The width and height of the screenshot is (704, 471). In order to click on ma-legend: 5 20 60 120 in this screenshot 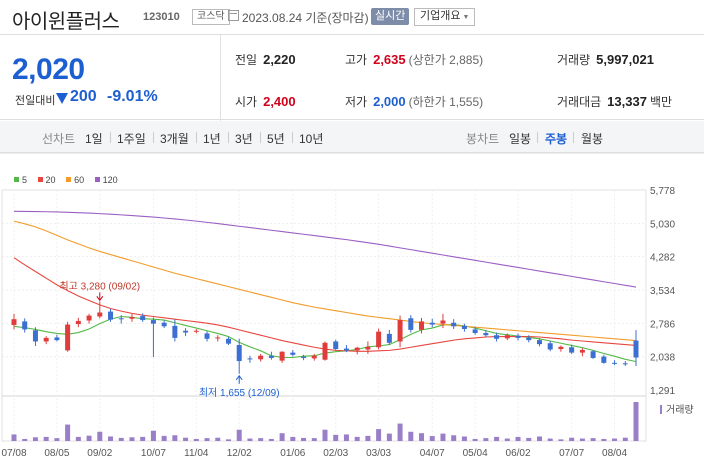, I will do `click(70, 180)`.